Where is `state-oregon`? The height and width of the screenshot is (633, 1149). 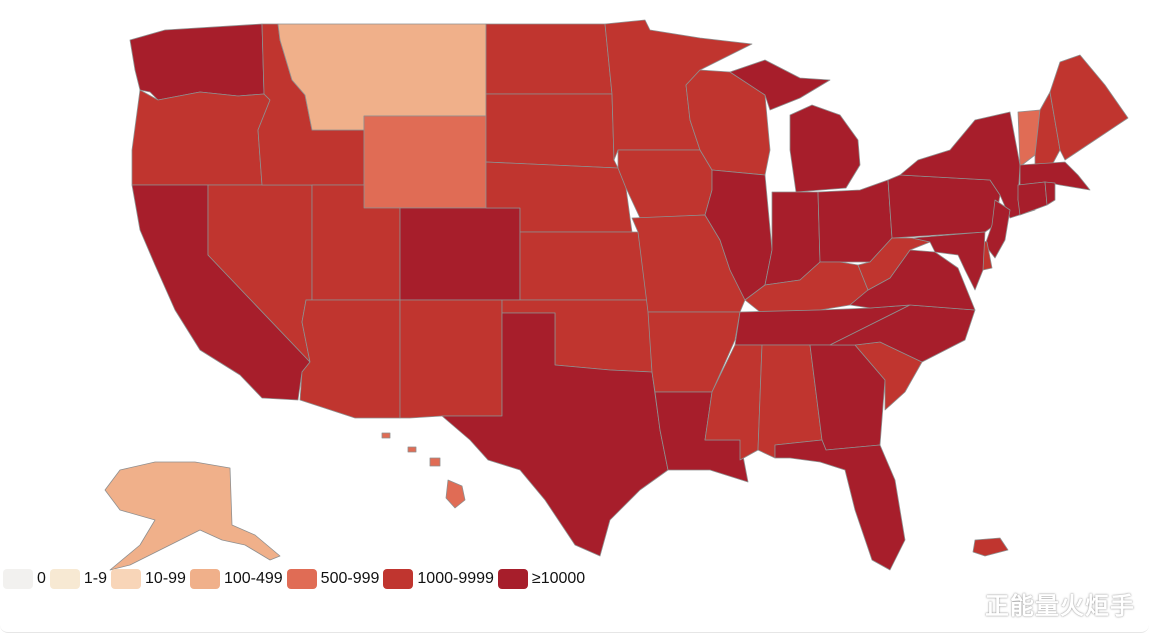
state-oregon is located at coordinates (201, 137).